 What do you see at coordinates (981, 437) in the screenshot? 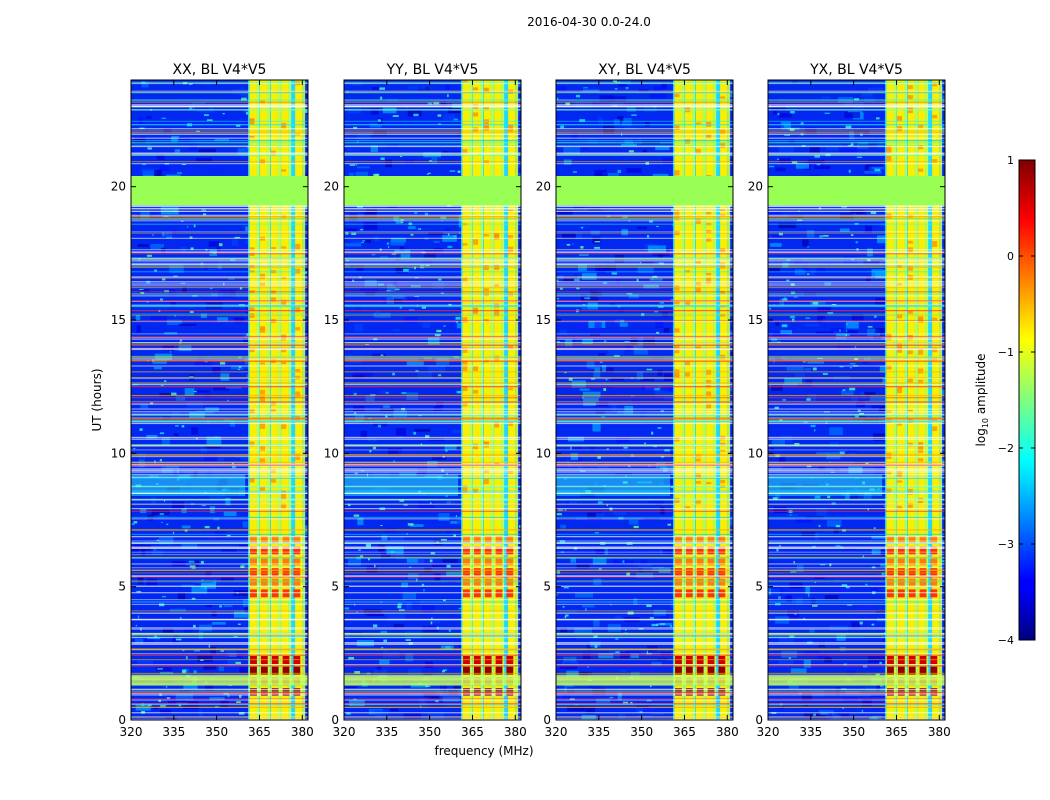
I see `colorbar-label-main: log` at bounding box center [981, 437].